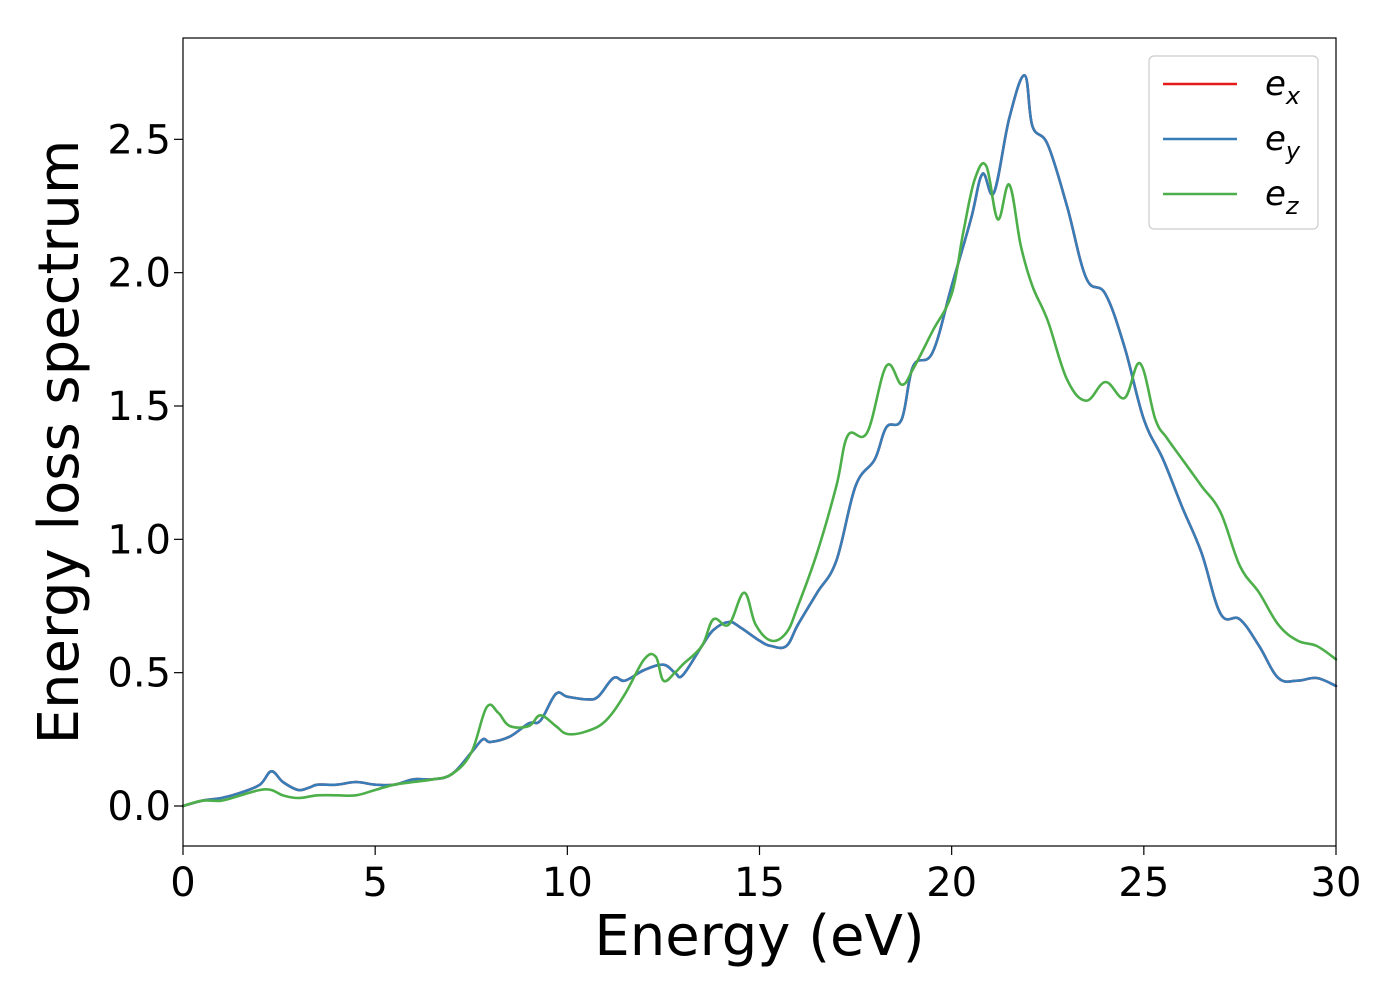 The height and width of the screenshot is (1000, 1400). What do you see at coordinates (139, 540) in the screenshot?
I see `y-tick-label: 1.0` at bounding box center [139, 540].